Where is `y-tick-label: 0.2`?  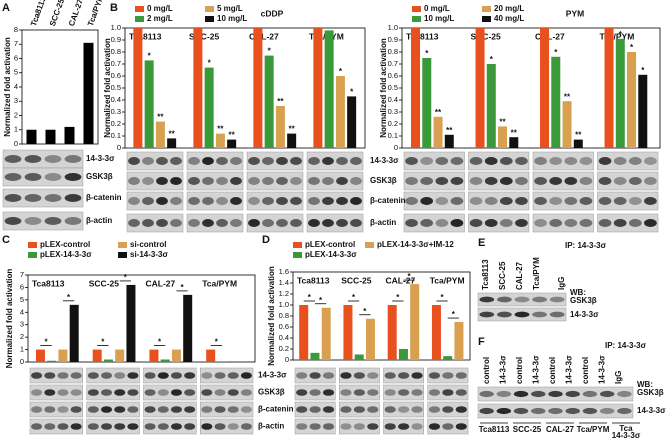 y-tick-label: 0.2 is located at coordinates (284, 348).